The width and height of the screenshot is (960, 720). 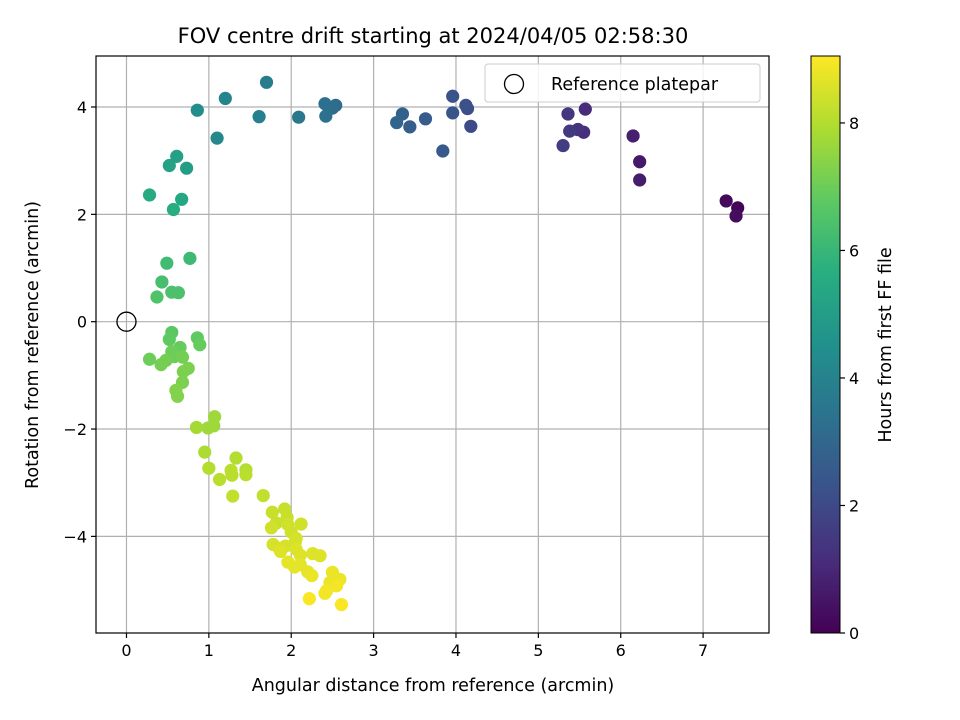 I want to click on x-axis-ticks: 0 1 2 3 4 5 6 7, so click(x=414, y=646).